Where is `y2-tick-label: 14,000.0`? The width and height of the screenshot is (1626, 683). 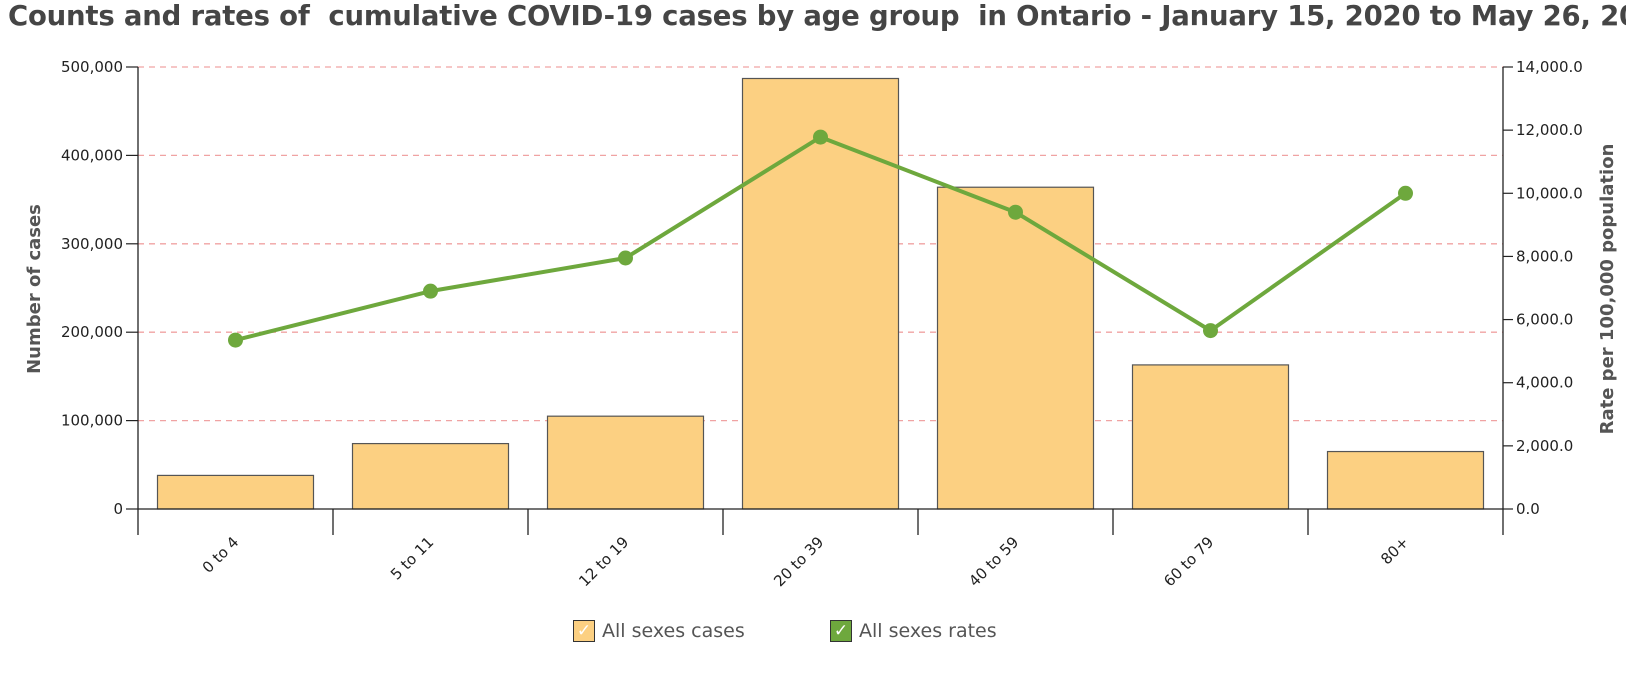
y2-tick-label: 14,000.0 is located at coordinates (1549, 67).